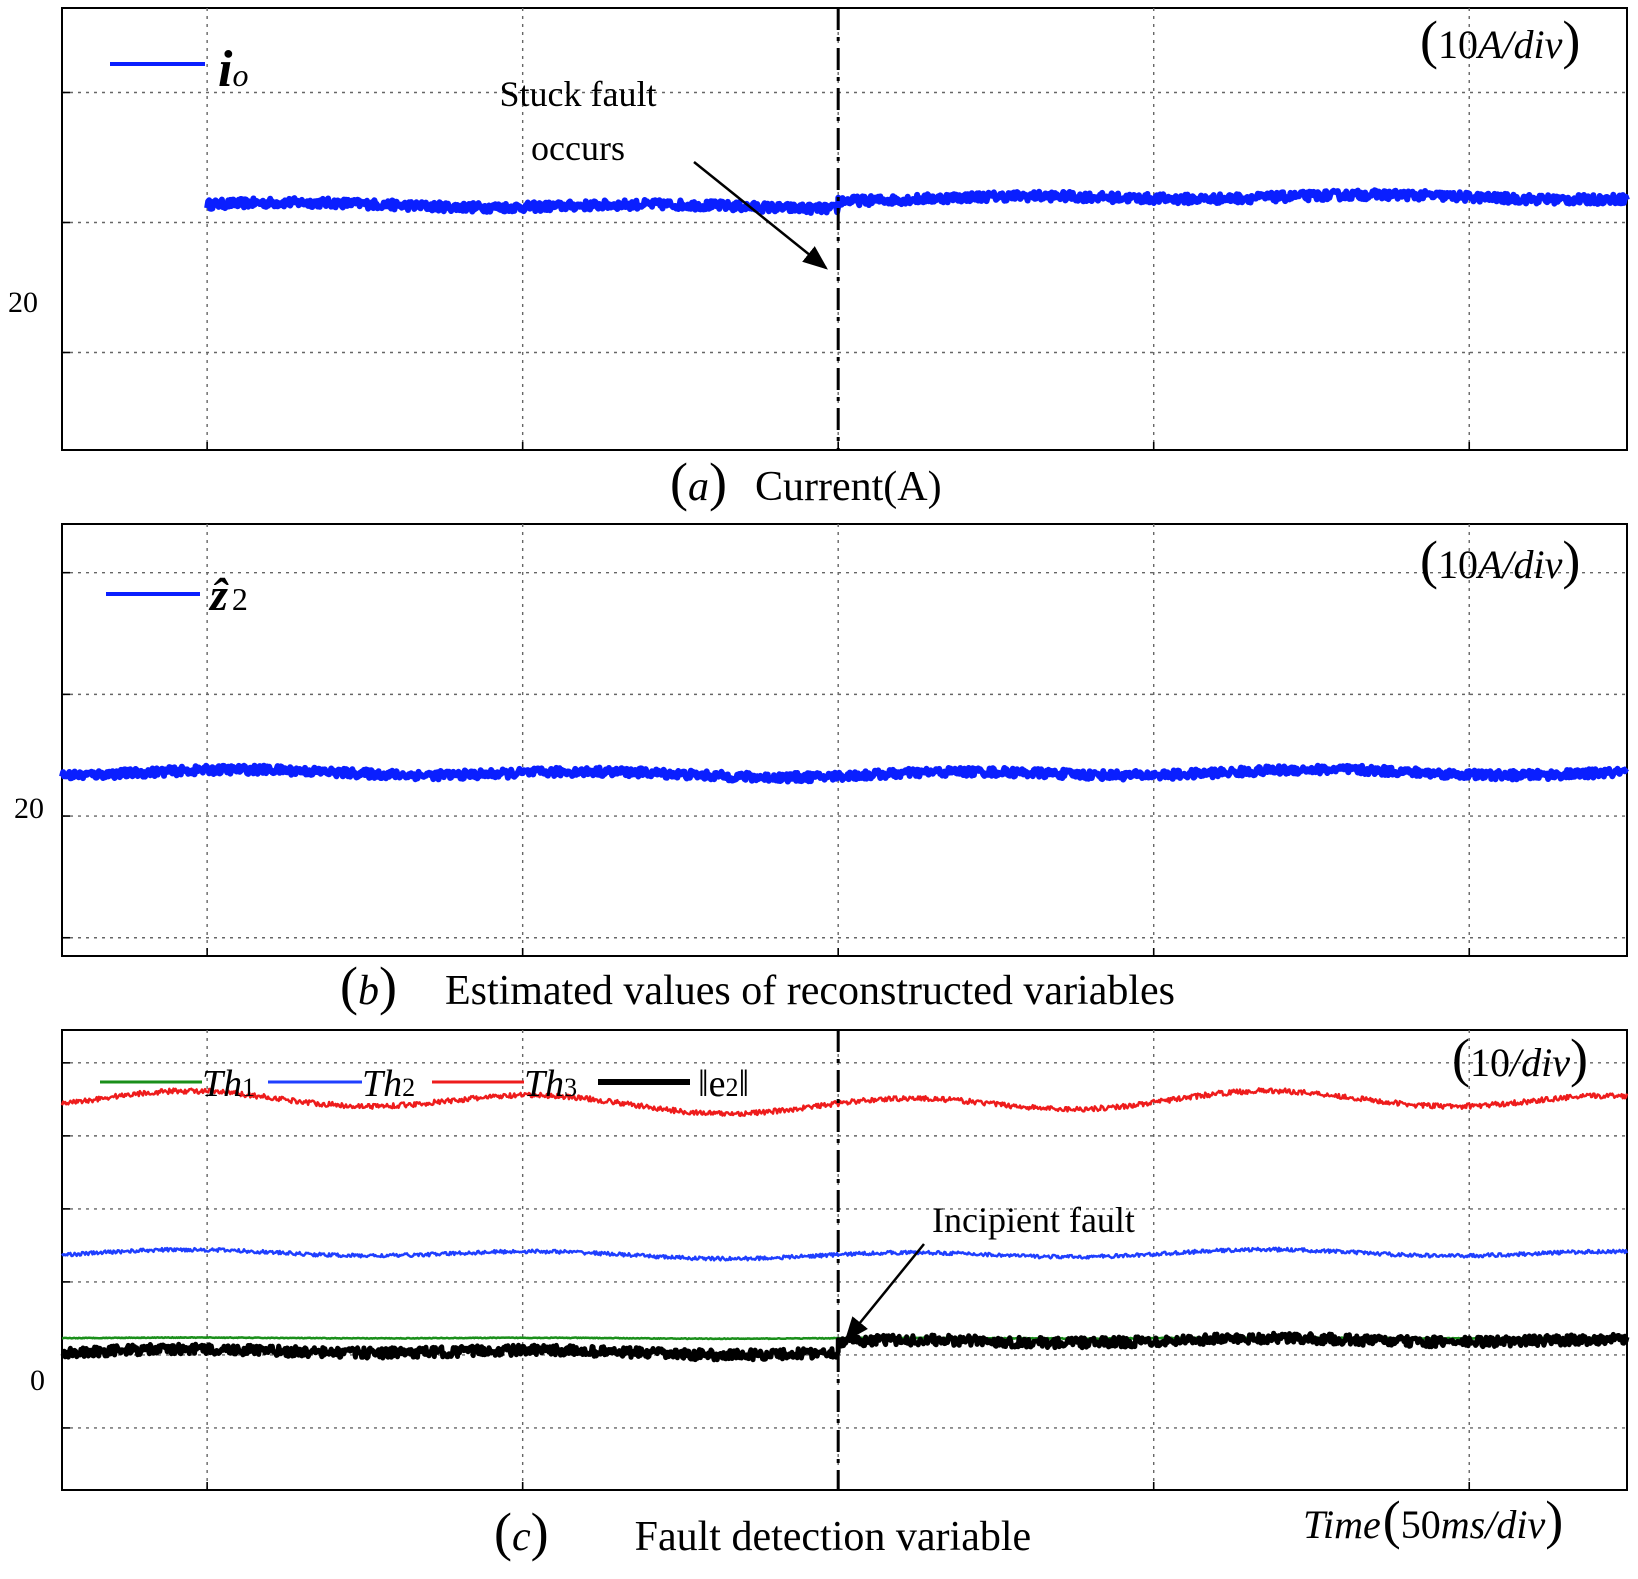  What do you see at coordinates (664, 172) in the screenshot?
I see `panel-a-stuck-fault-annotation: Stuck fault occurs` at bounding box center [664, 172].